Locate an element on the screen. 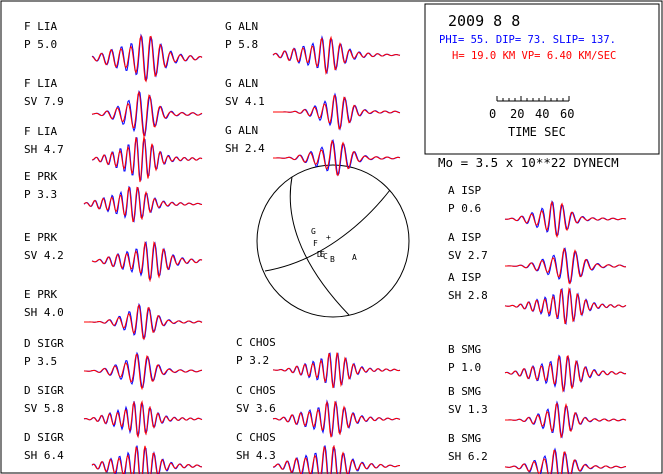 The height and width of the screenshot is (474, 663). trace-panel-a-isp-sh: A ISP SH 2.8 is located at coordinates (537, 298).